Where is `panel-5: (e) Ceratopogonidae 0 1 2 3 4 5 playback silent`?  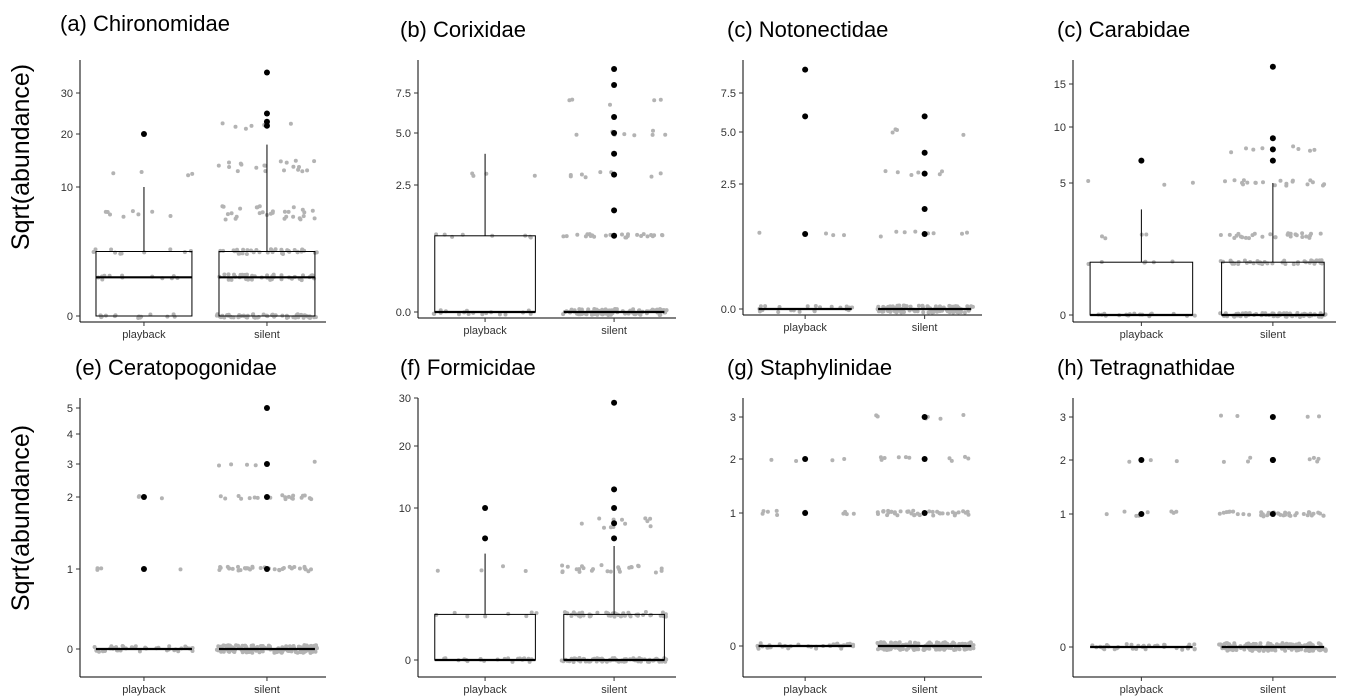
panel-5: (e) Ceratopogonidae 0 1 2 3 4 5 playback silent is located at coordinates (196, 525).